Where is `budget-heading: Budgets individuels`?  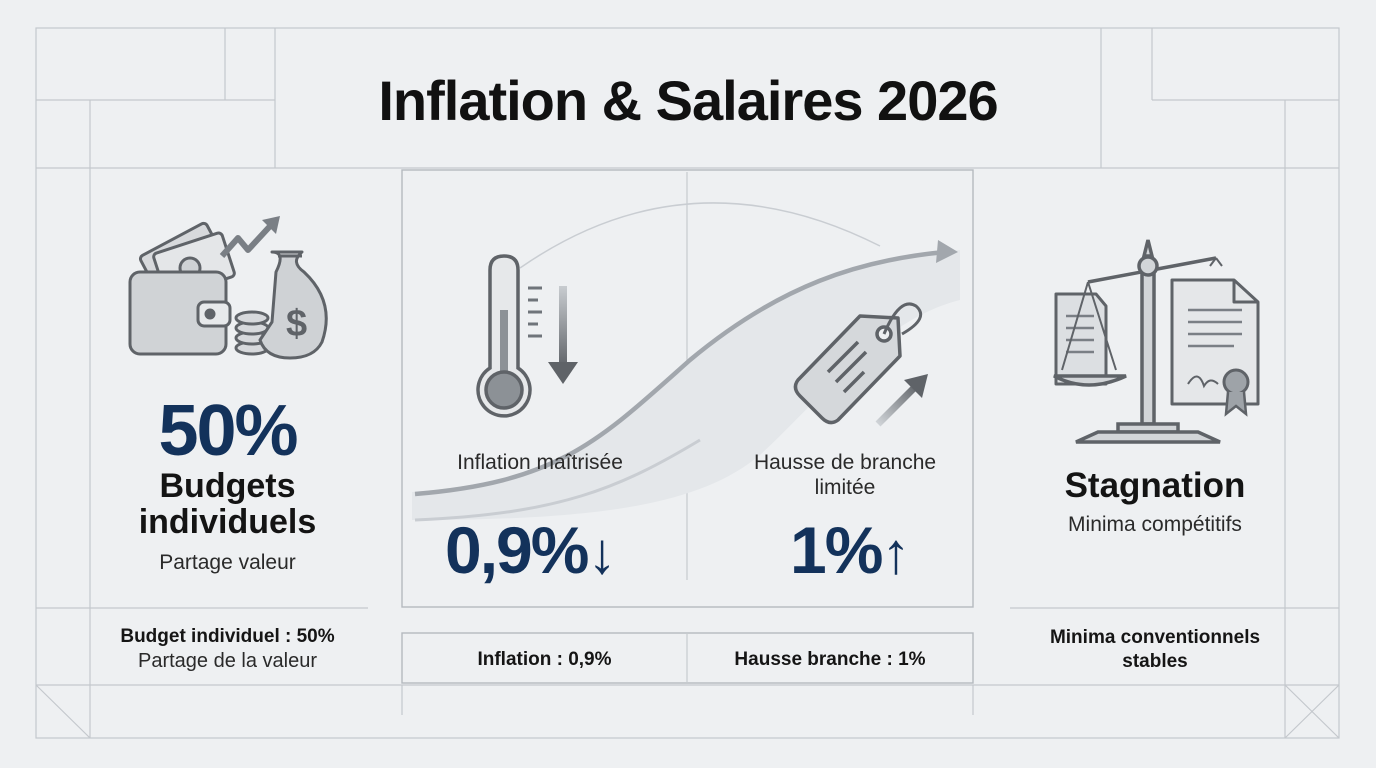 budget-heading: Budgets individuels is located at coordinates (227, 504).